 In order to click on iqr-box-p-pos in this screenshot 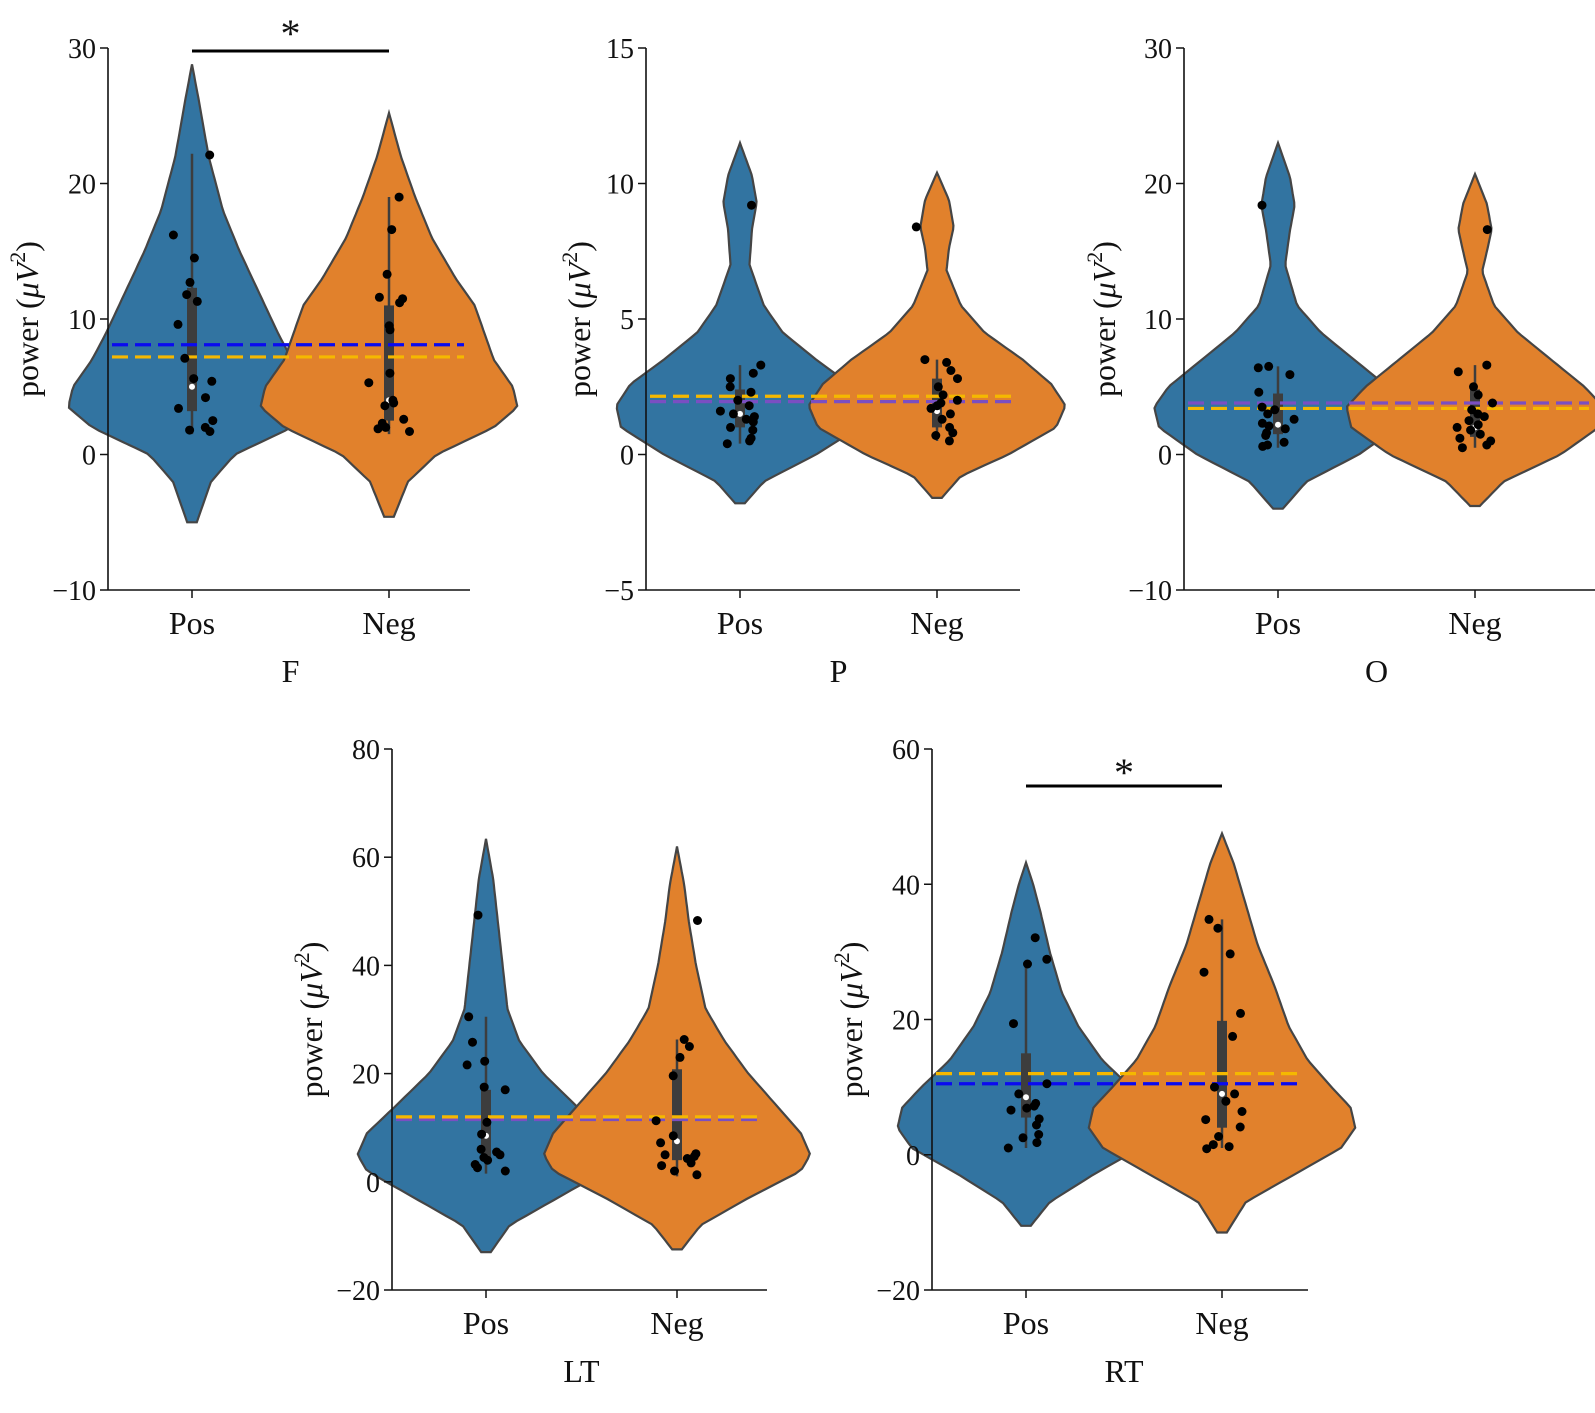, I will do `click(740, 408)`.